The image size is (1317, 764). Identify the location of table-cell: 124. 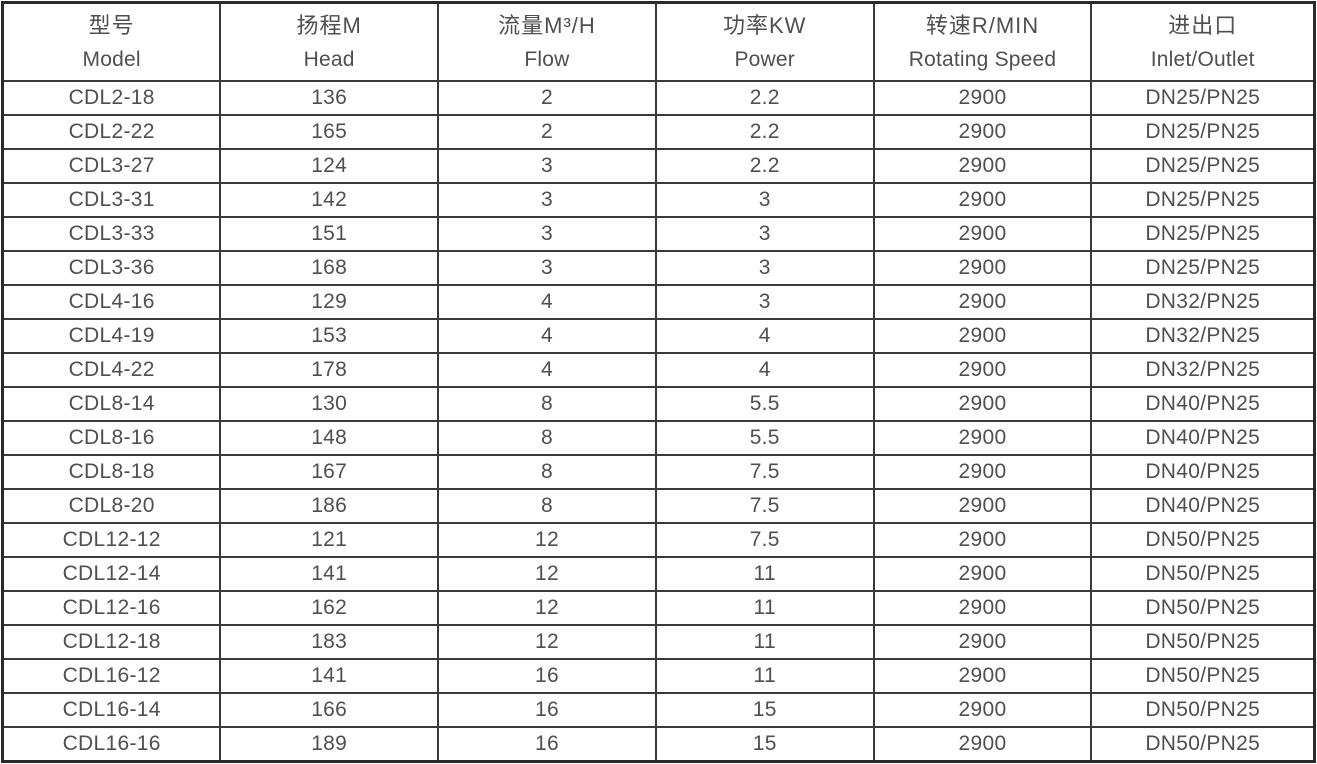
(329, 166).